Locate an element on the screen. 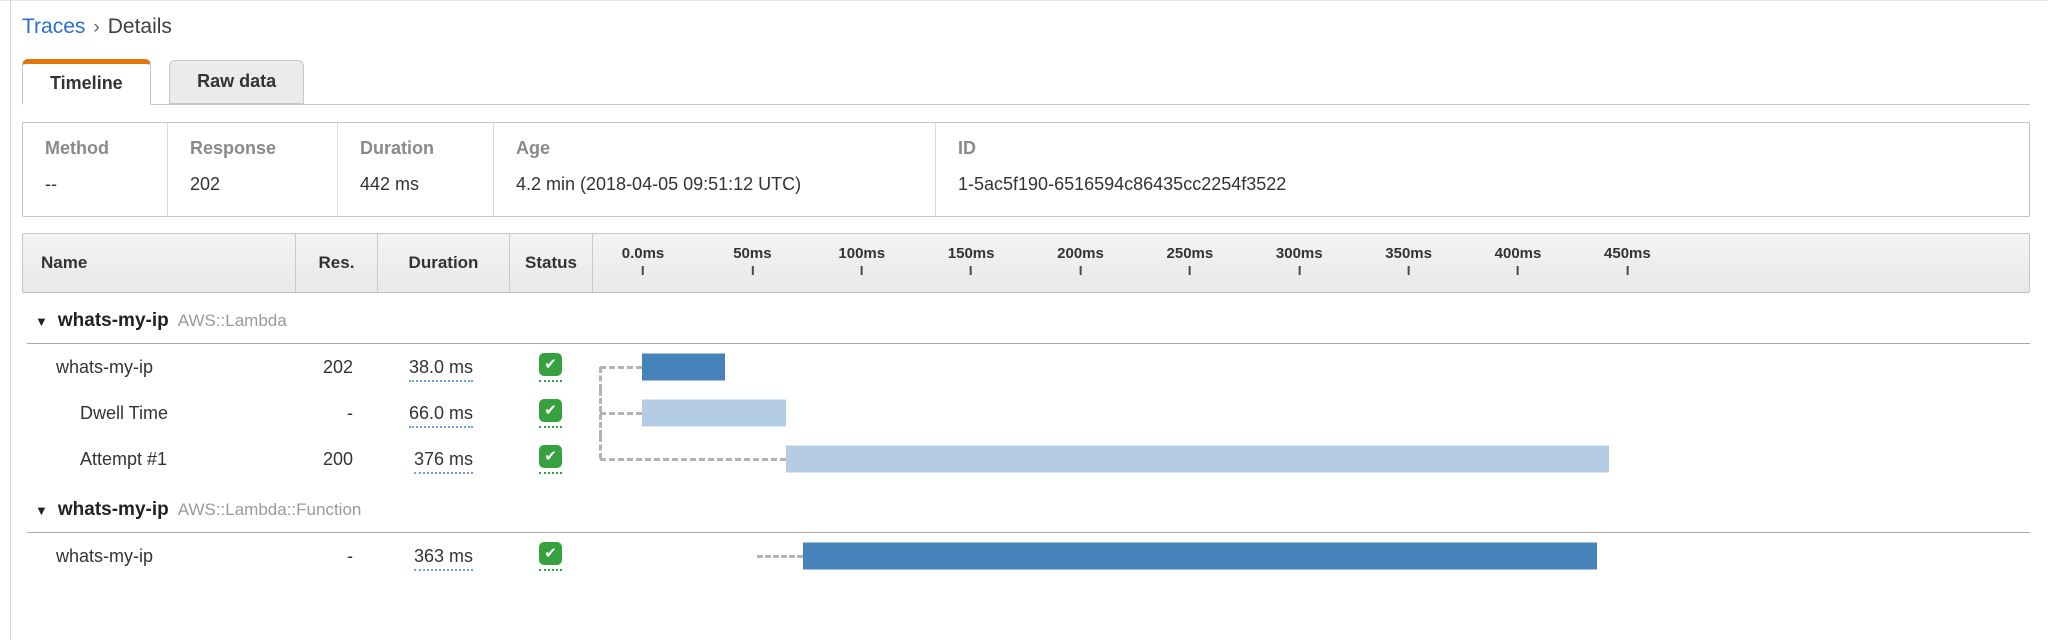 The width and height of the screenshot is (2048, 640). segment-row: whats-my-ip 202 38.0 ms ✔ is located at coordinates (1026, 367).